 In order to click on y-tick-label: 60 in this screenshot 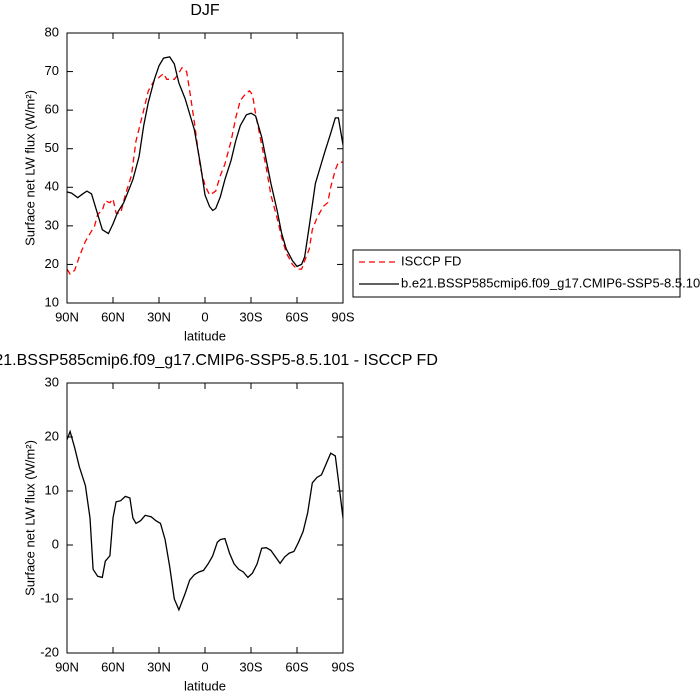, I will do `click(52, 109)`.